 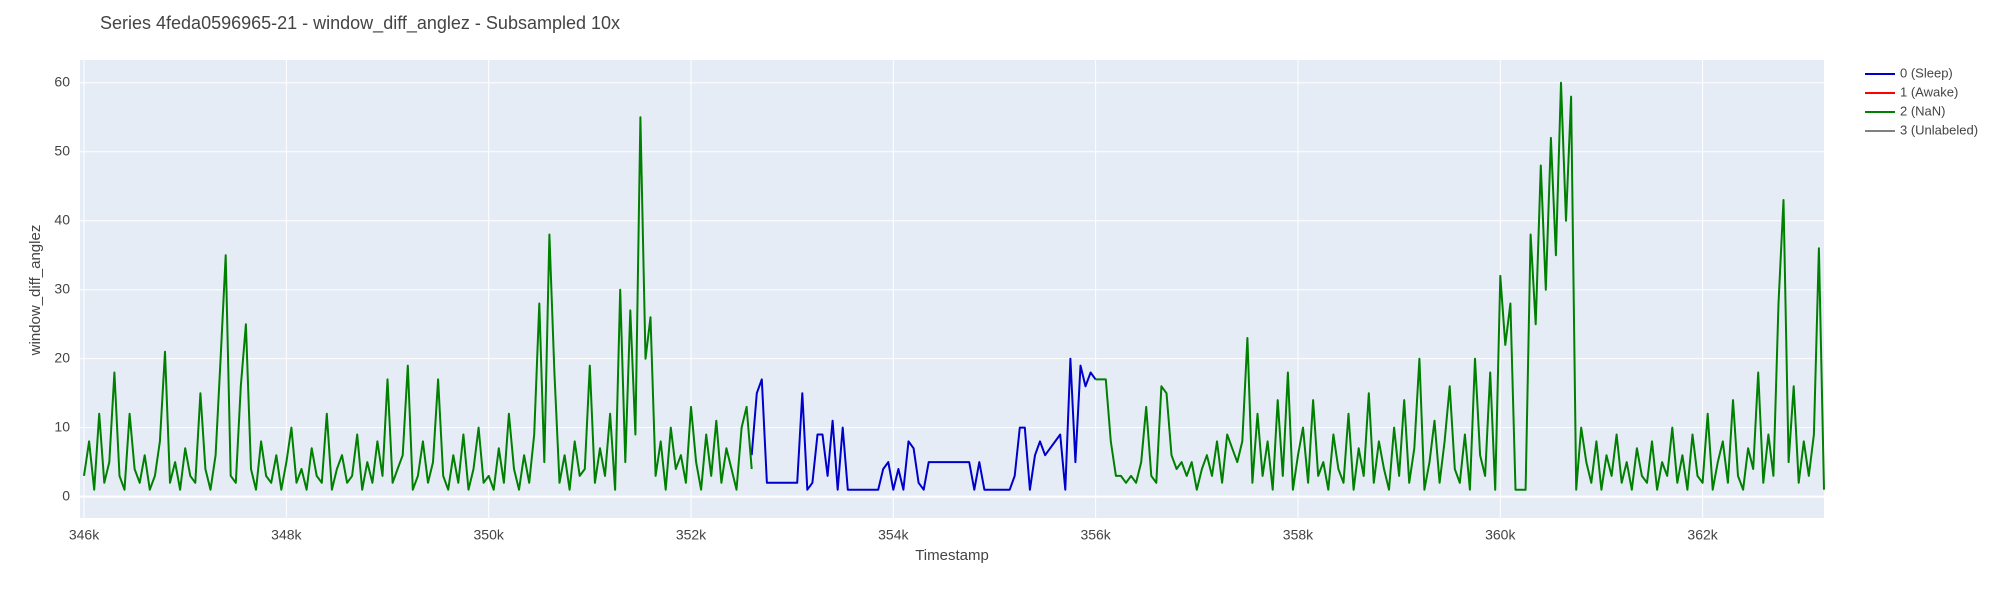 I want to click on x-tick-label: 346k, so click(x=84, y=535).